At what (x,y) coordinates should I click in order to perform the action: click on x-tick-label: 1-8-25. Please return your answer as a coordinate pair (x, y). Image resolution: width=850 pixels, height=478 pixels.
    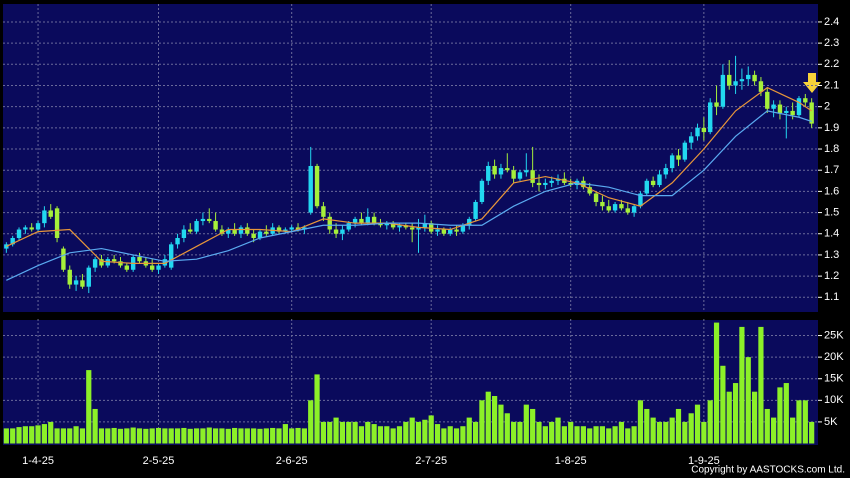
    Looking at the image, I should click on (571, 461).